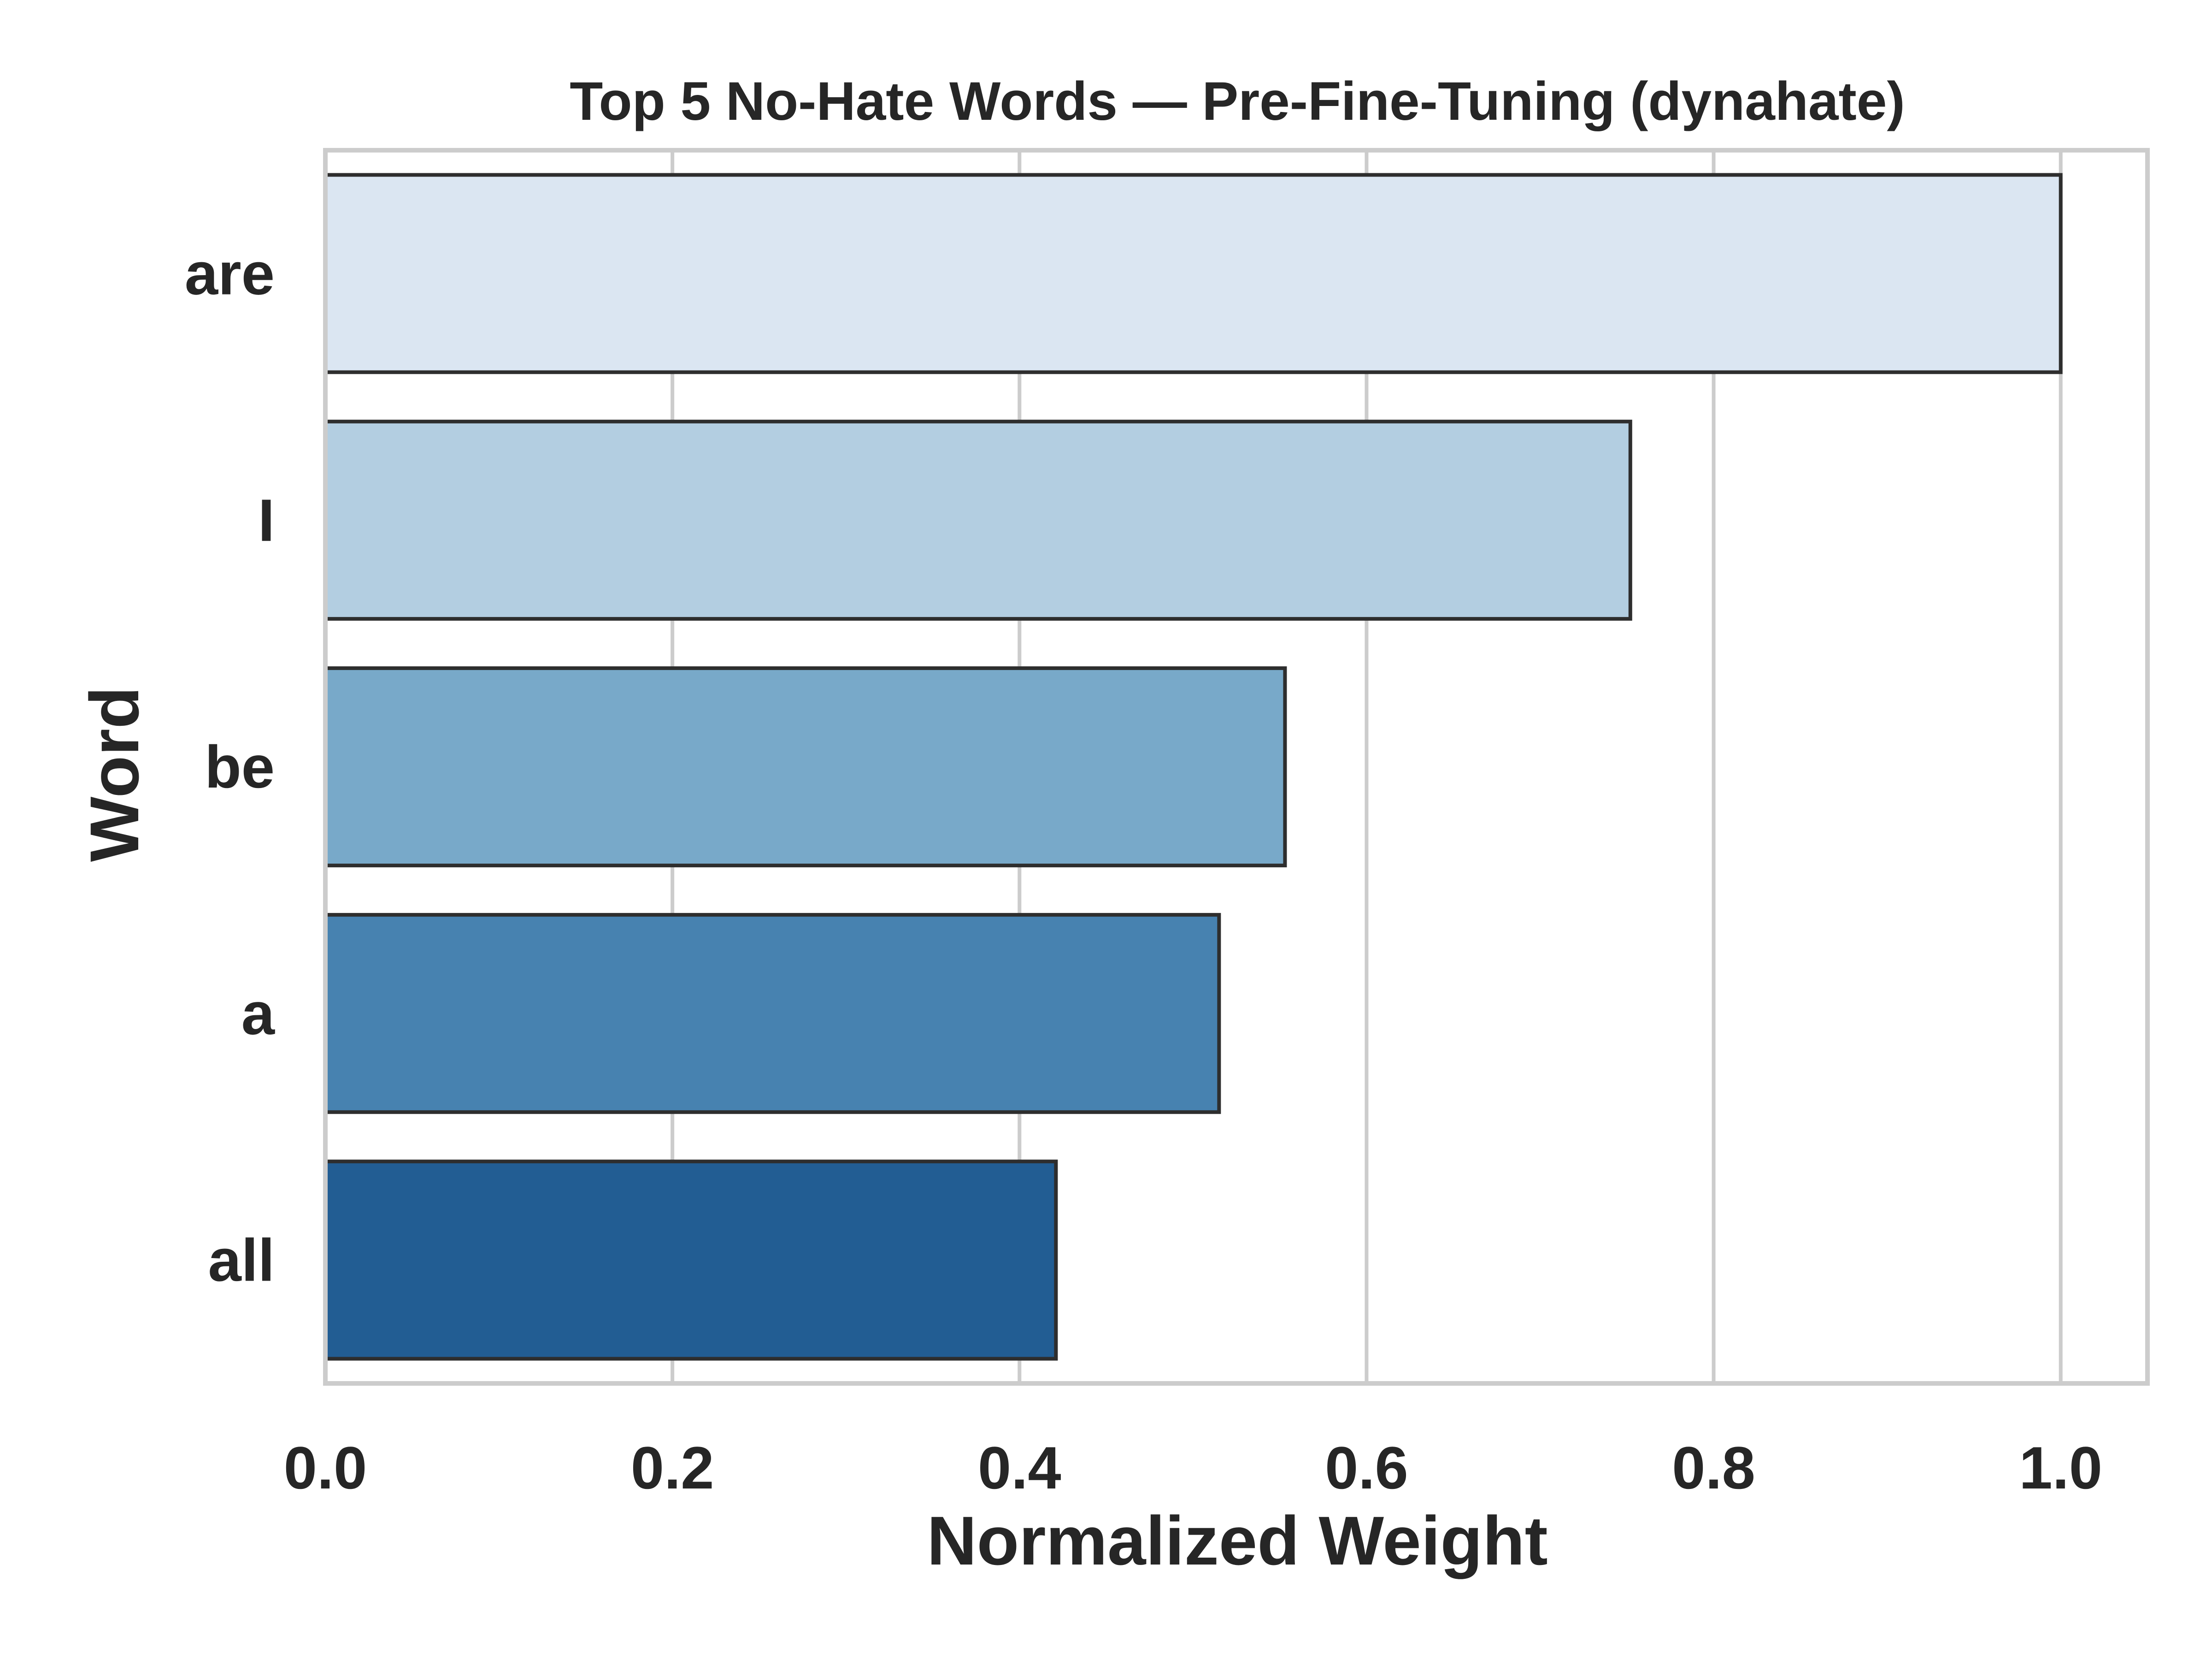 Image resolution: width=2212 pixels, height=1659 pixels. Describe the element at coordinates (1713, 1467) in the screenshot. I see `x-tick-label: 0.8` at that location.